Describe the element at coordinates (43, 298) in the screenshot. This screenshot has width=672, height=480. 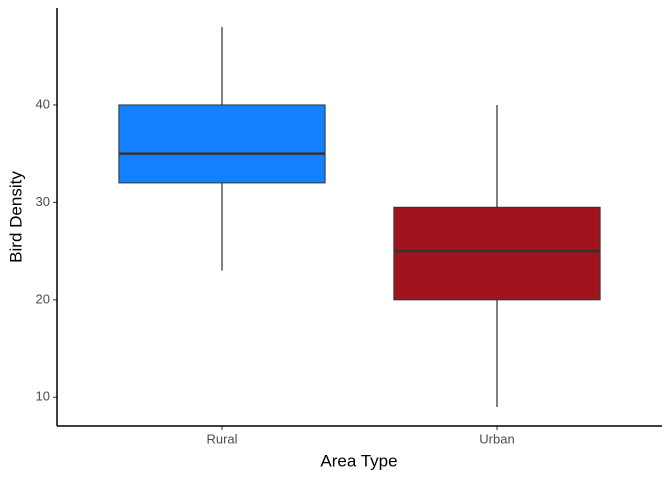
I see `y-tick-label: 20` at that location.